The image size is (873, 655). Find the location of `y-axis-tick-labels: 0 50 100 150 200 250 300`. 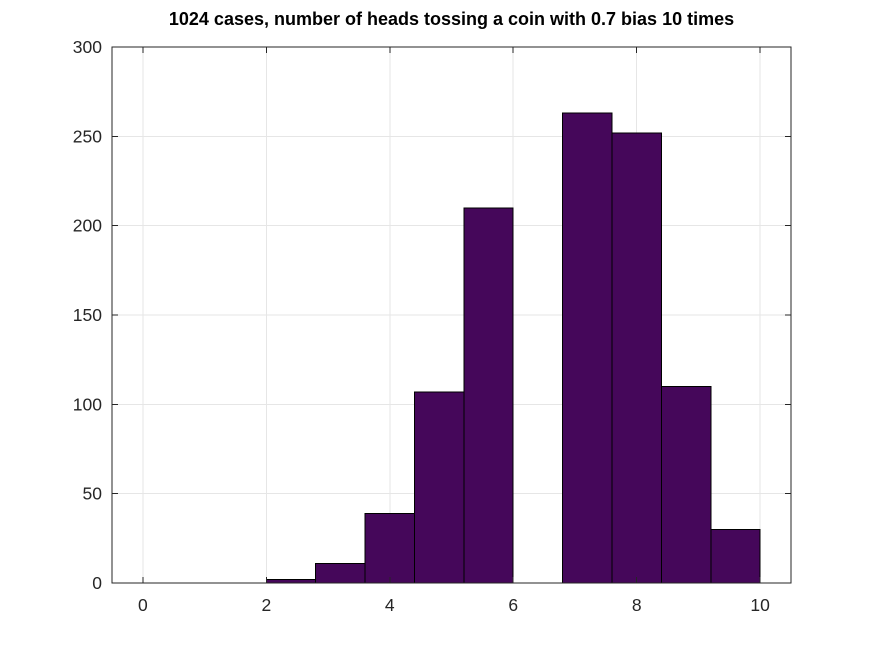

y-axis-tick-labels: 0 50 100 150 200 250 300 is located at coordinates (87, 315).